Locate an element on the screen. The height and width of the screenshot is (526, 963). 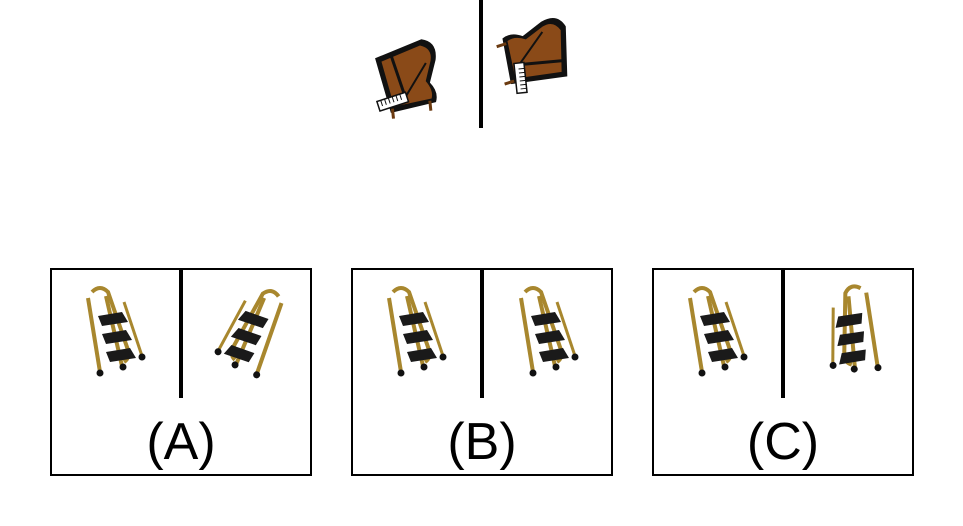
option-c: (C) is located at coordinates (783, 372).